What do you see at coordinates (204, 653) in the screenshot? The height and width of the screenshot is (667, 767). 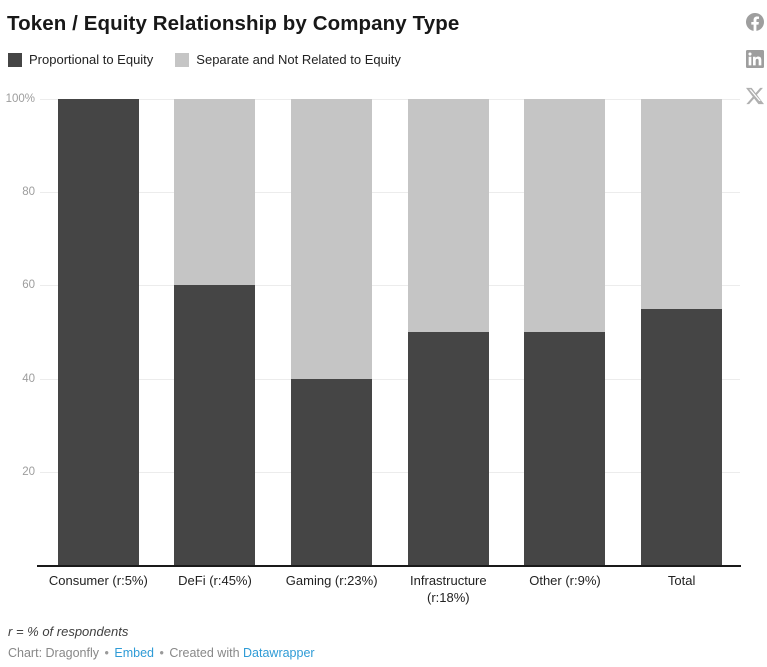 I see `byline-created-with: Created with` at bounding box center [204, 653].